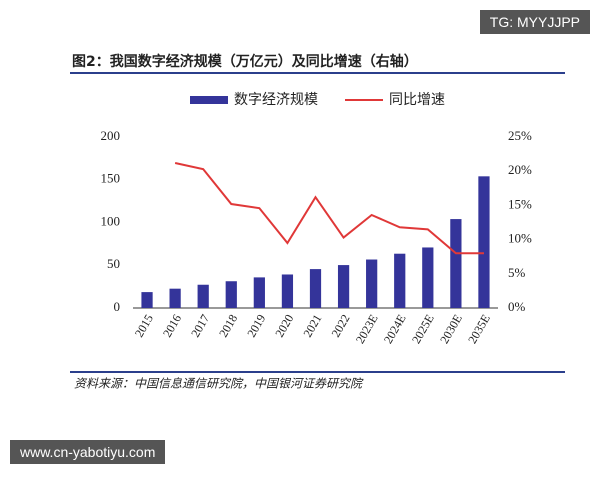 This screenshot has width=600, height=480. Describe the element at coordinates (209, 100) in the screenshot. I see `legend-swatch` at that location.